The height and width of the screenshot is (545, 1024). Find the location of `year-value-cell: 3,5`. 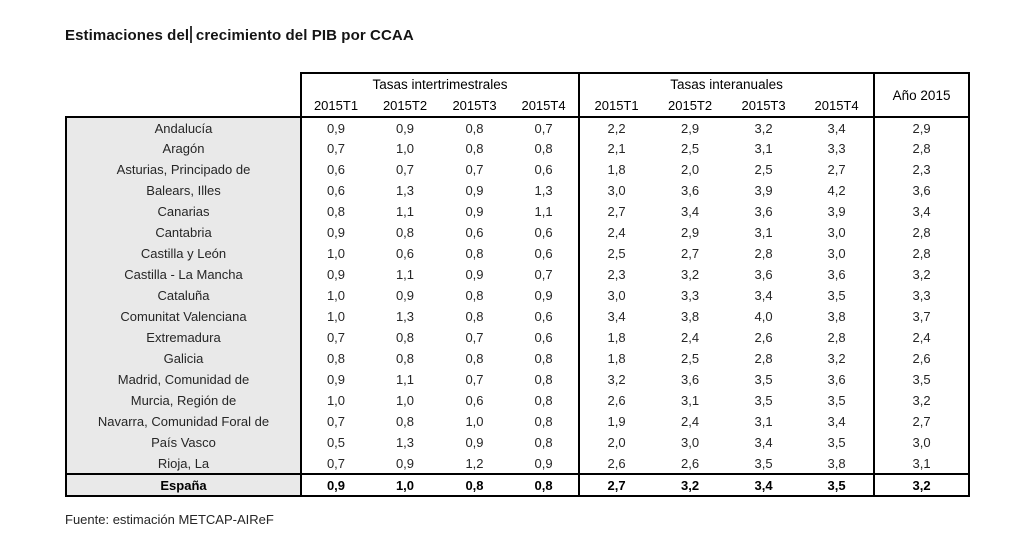

year-value-cell: 3,5 is located at coordinates (922, 379).